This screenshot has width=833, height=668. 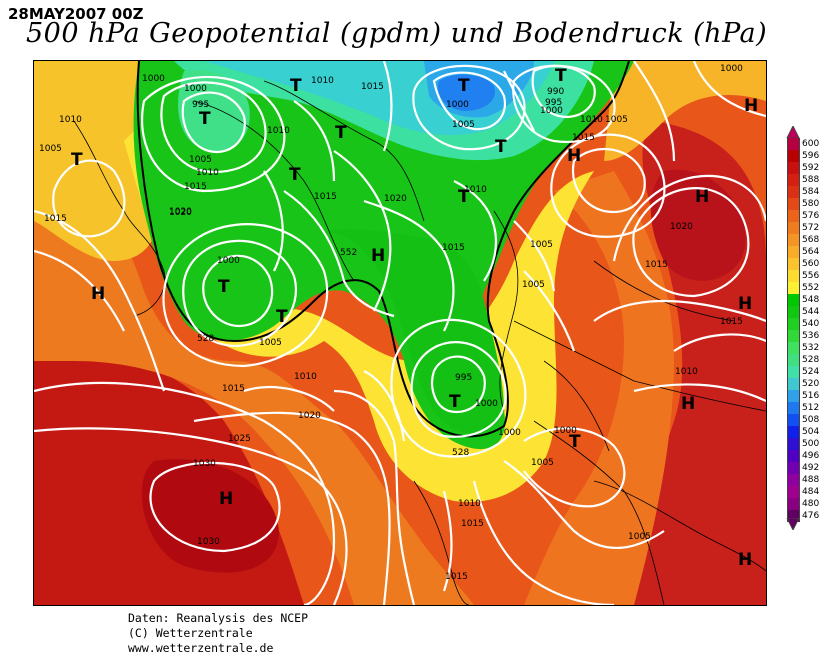 What do you see at coordinates (811, 384) in the screenshot?
I see `legend-value: 520` at bounding box center [811, 384].